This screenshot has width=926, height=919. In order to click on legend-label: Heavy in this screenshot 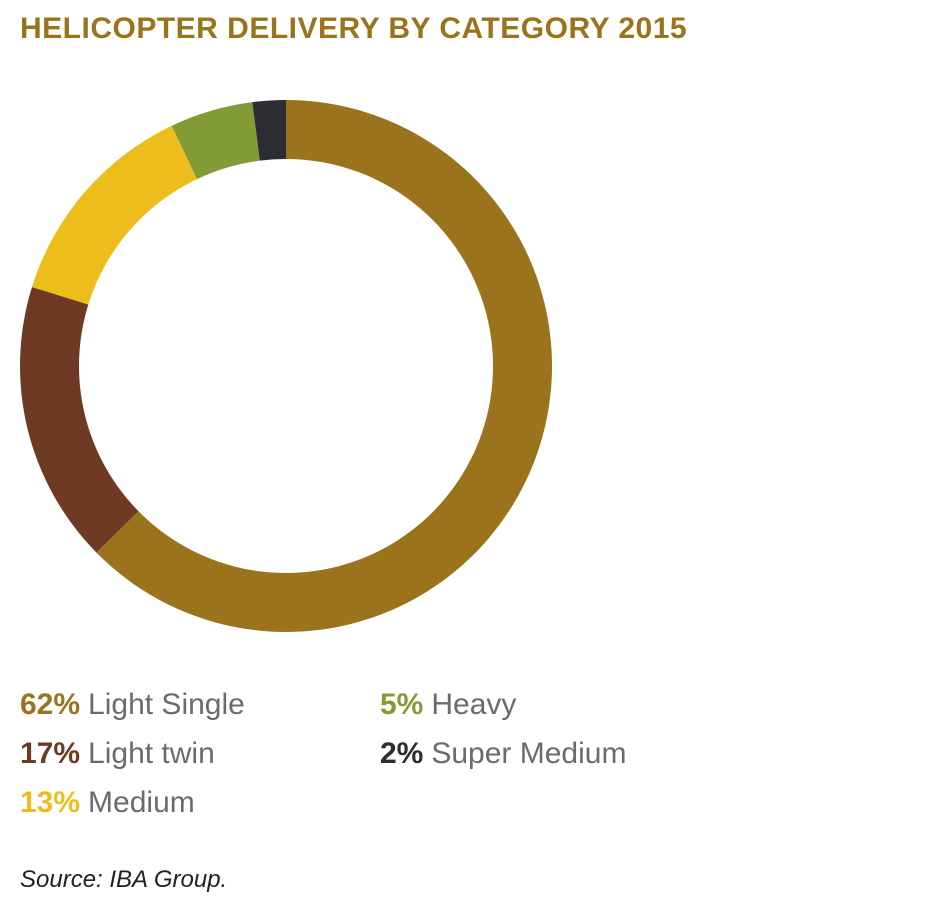, I will do `click(474, 704)`.